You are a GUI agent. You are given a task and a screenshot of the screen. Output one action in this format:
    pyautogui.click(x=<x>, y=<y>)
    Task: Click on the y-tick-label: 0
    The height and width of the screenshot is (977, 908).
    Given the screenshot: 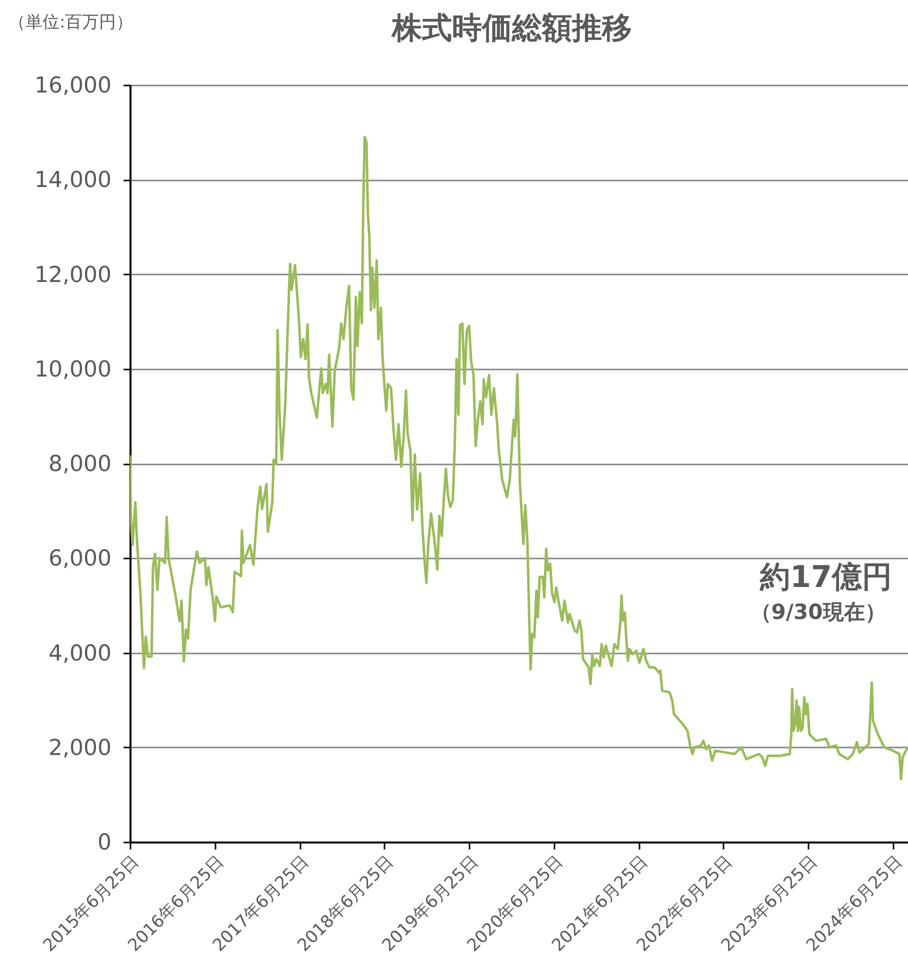 What is the action you would take?
    pyautogui.click(x=105, y=843)
    